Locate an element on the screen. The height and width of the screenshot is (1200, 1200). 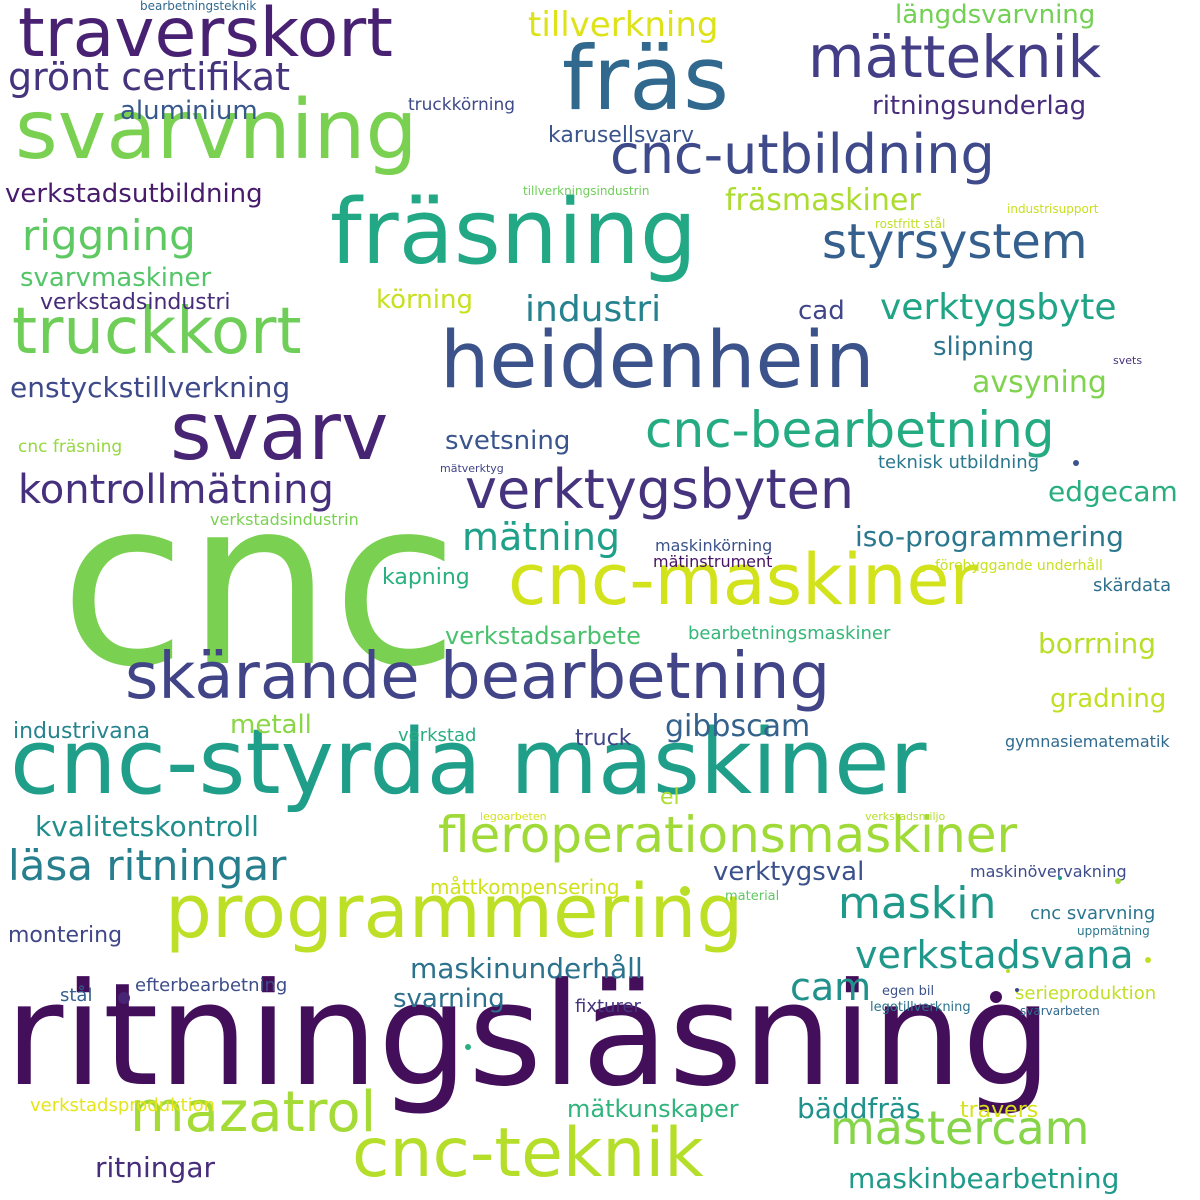
cloud-word: mätteknik is located at coordinates (955, 57).